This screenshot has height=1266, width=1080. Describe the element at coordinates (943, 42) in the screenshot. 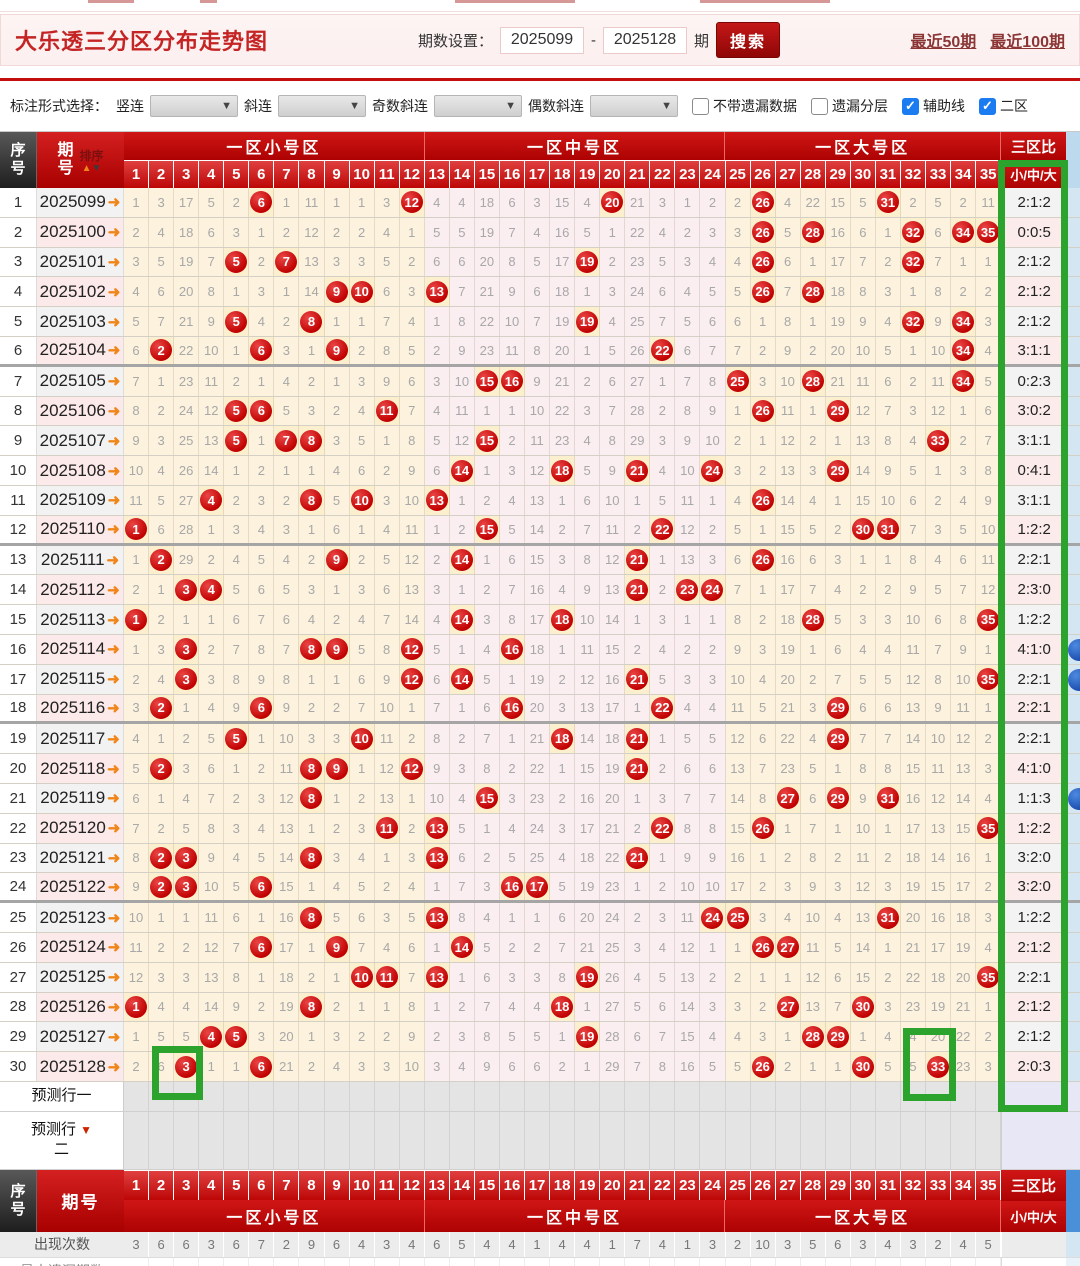

I see `last-50-link: 最近50期` at that location.